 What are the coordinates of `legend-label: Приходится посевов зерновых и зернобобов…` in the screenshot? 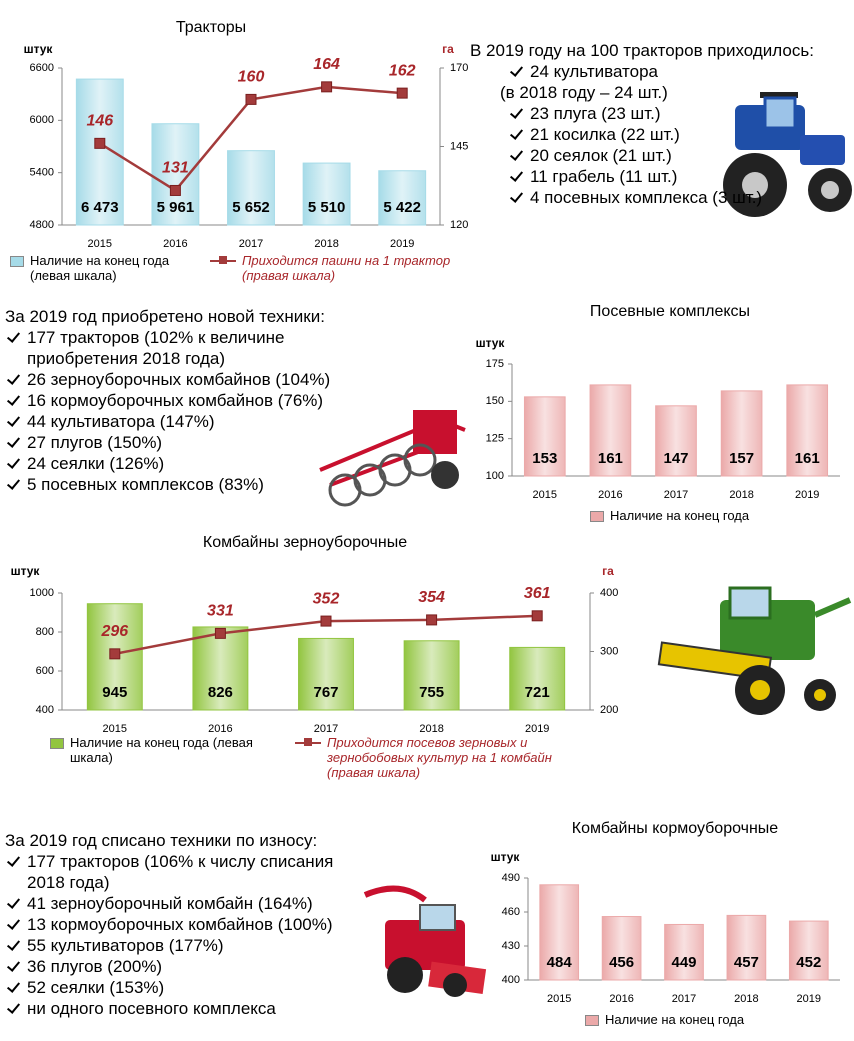 It's located at (439, 757).